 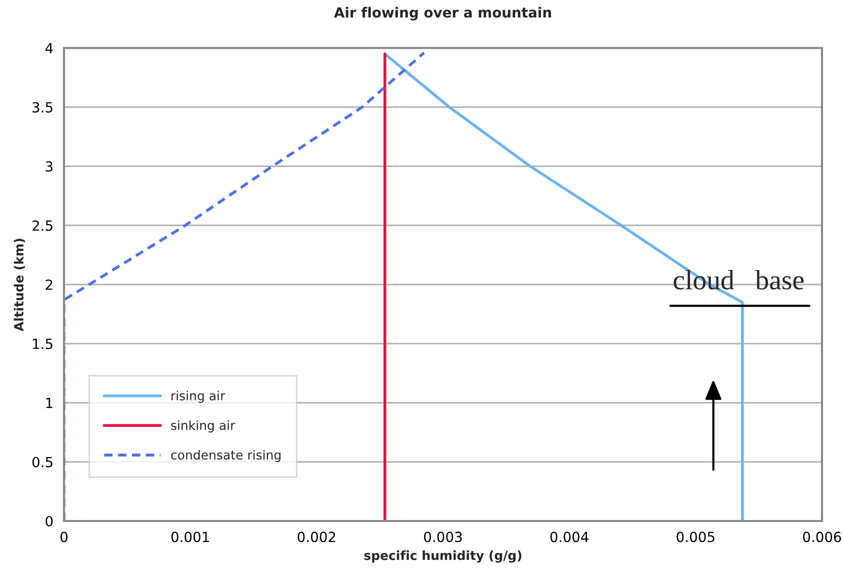 I want to click on y-tick-label: 0.5, so click(x=42, y=462).